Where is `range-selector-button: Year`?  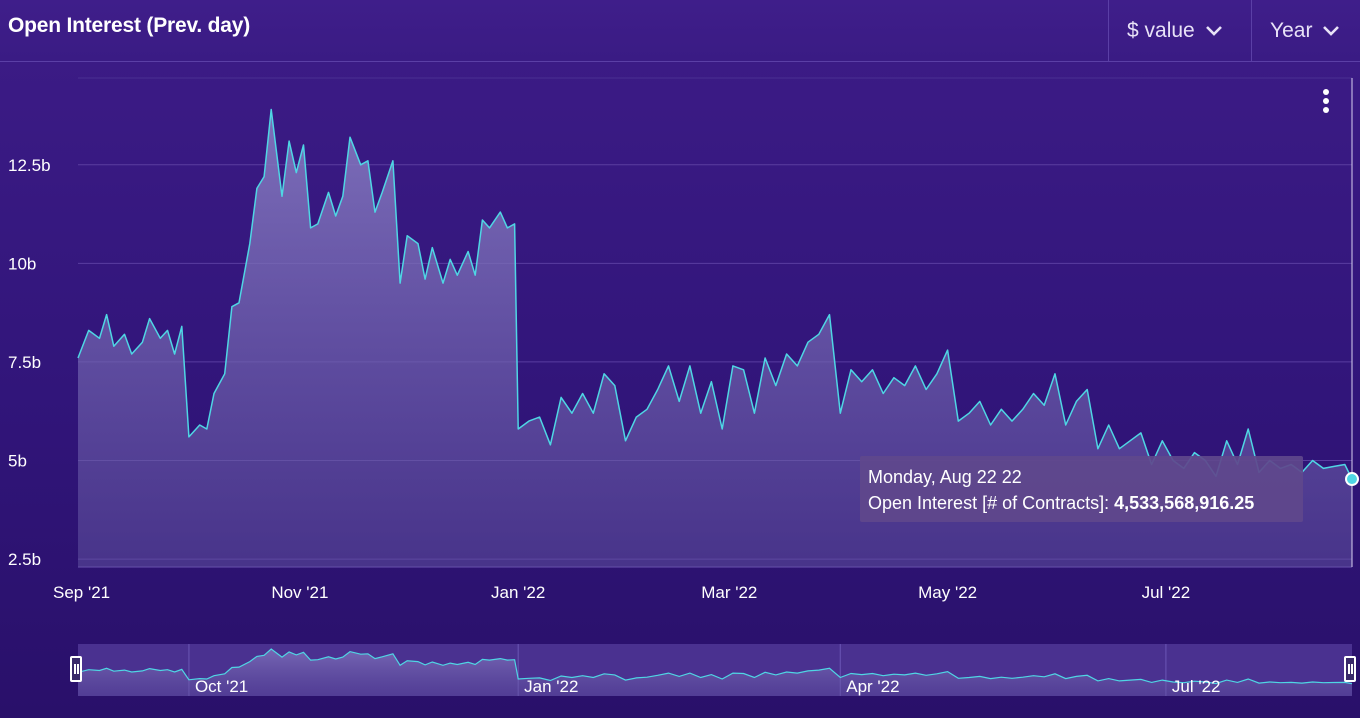 range-selector-button: Year is located at coordinates (1305, 30).